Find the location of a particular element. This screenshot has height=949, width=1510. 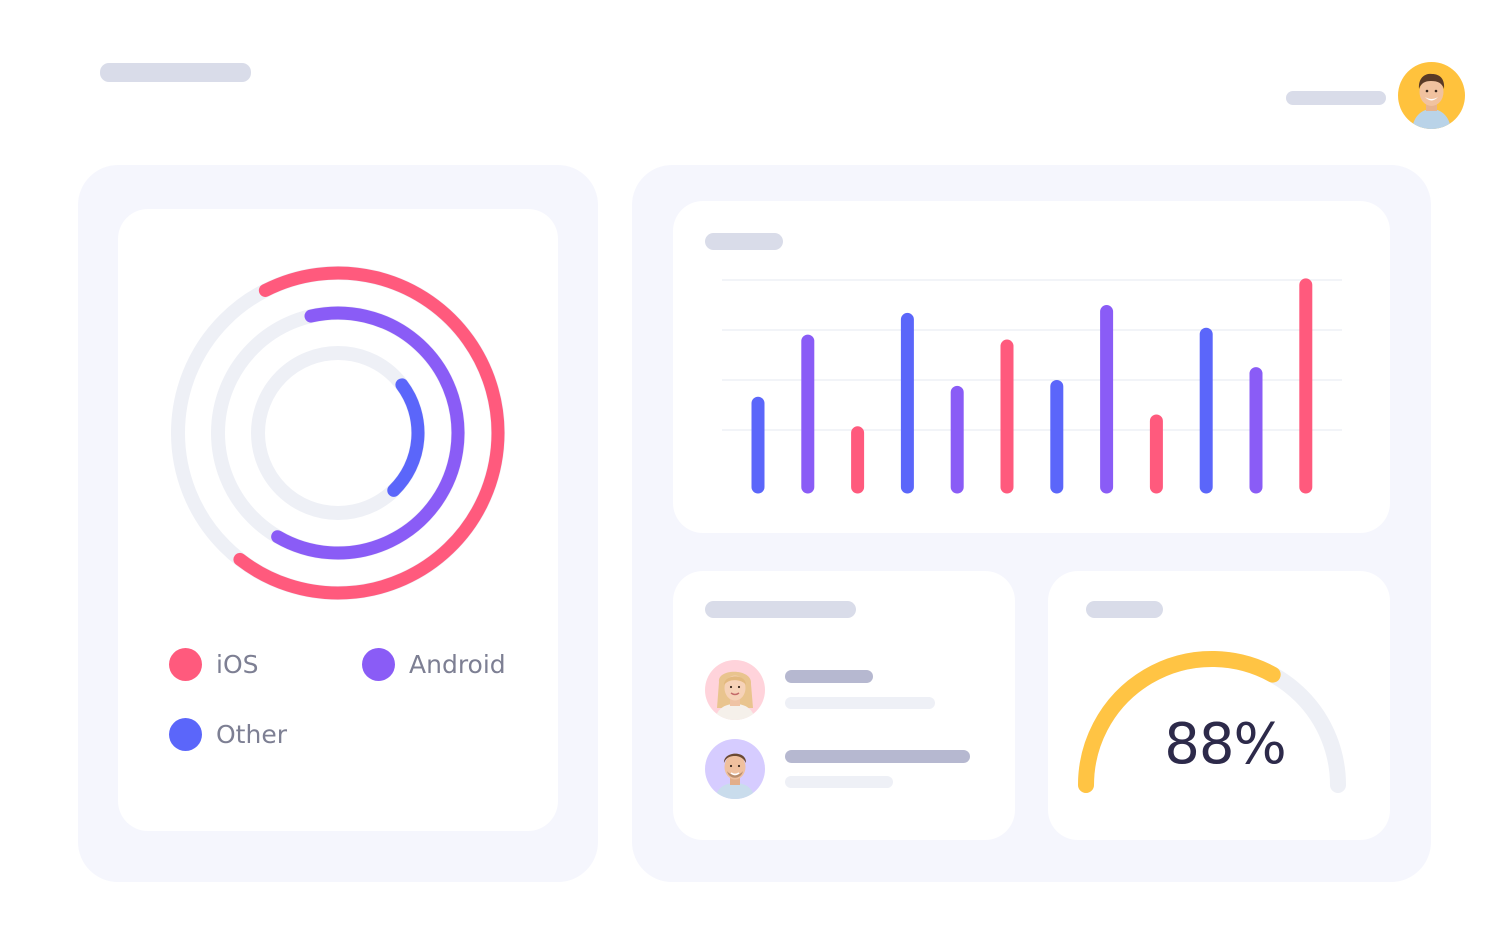

gauge-chart is located at coordinates (1212, 722).